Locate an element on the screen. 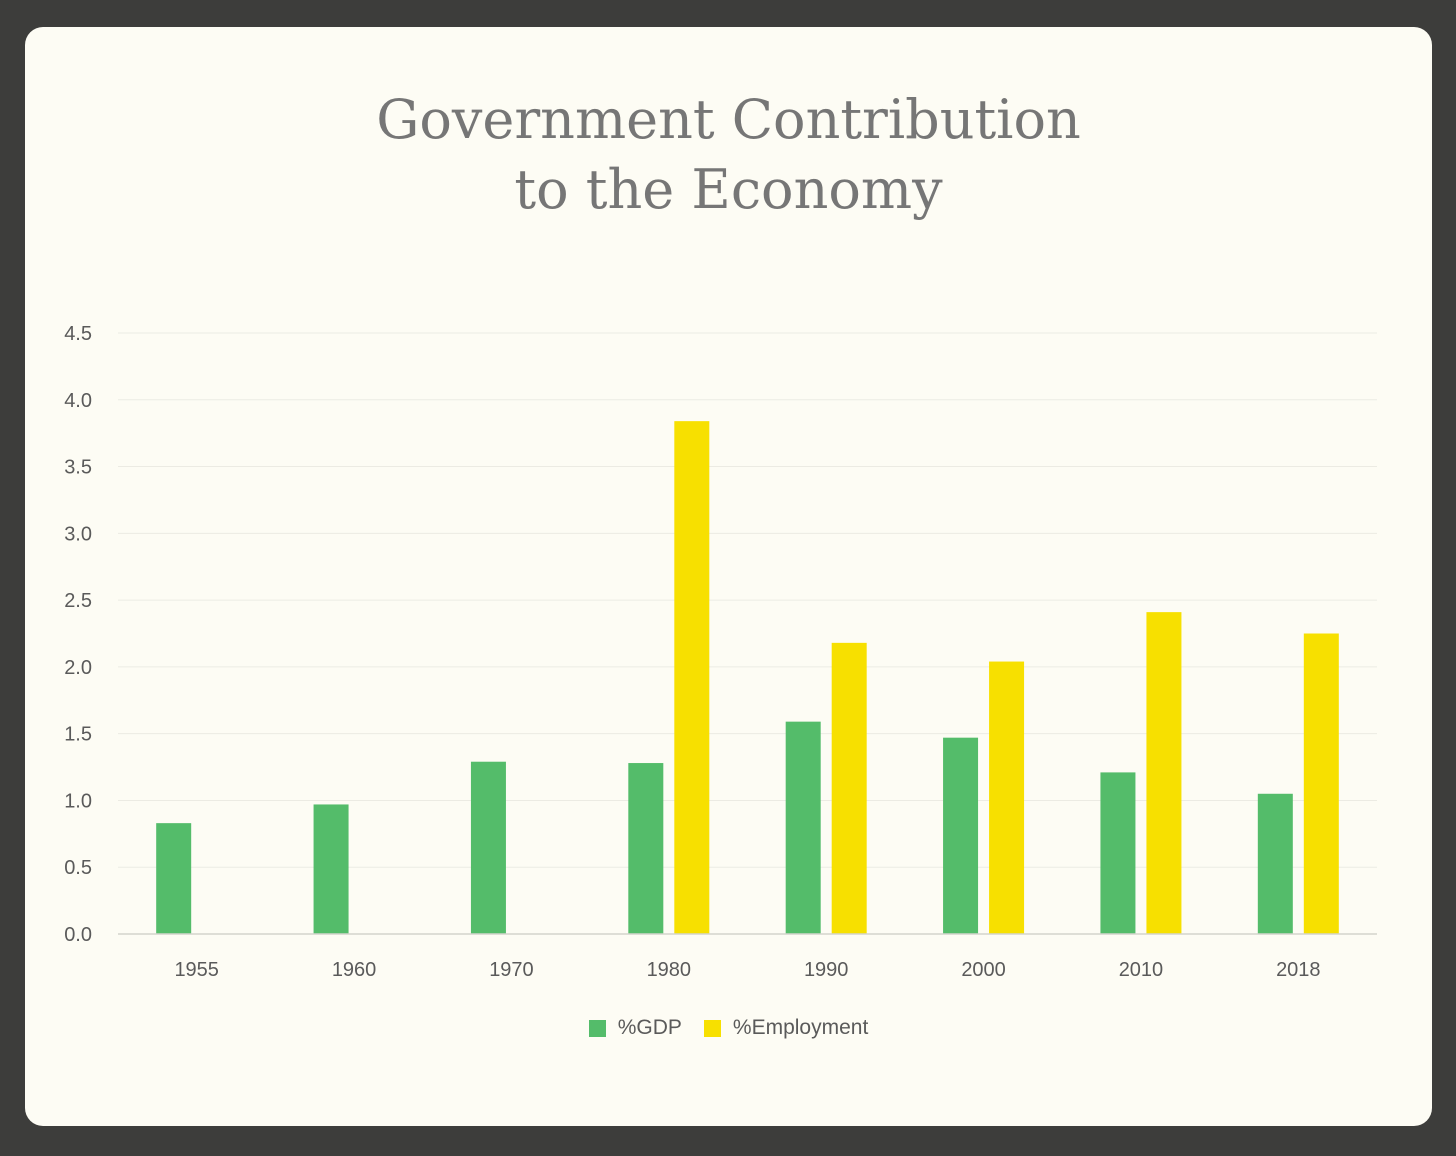  y-tick-label: 3.5 is located at coordinates (78, 468).